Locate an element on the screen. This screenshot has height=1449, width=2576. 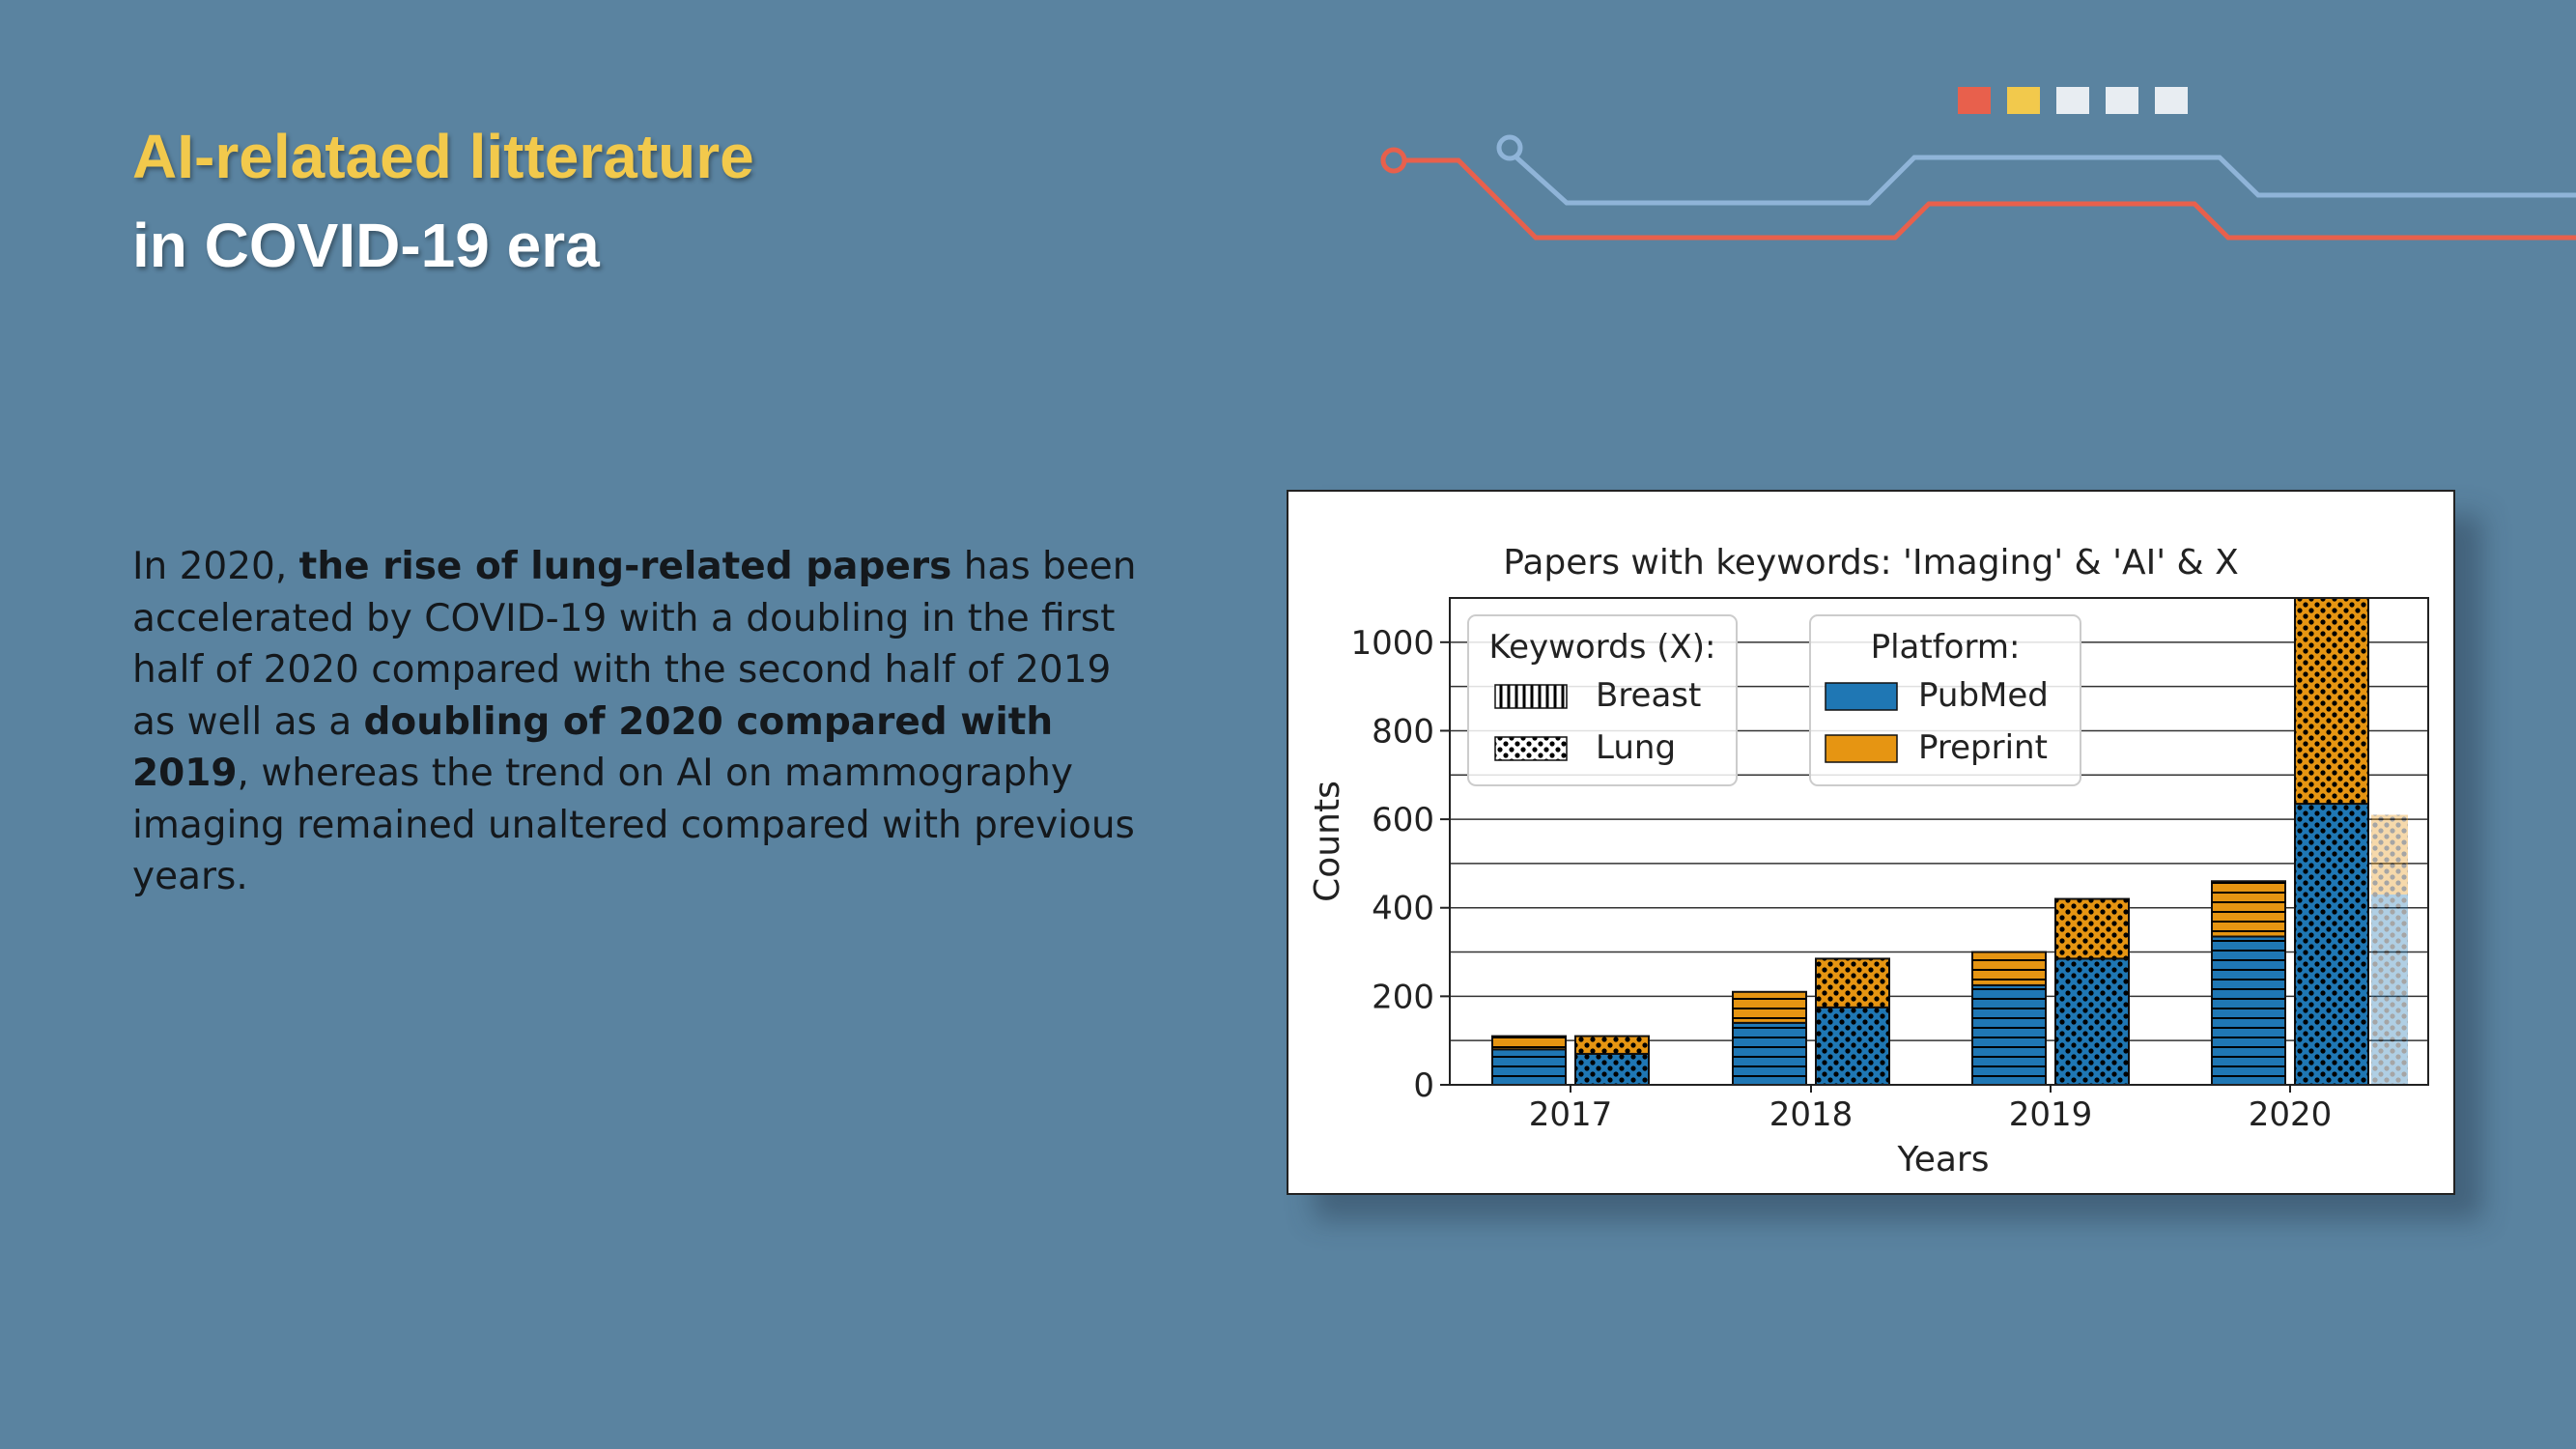
legend-platform-title: Platform: is located at coordinates (1946, 647).